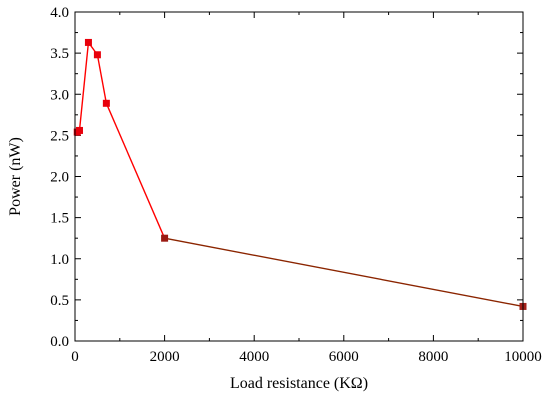 Image resolution: width=550 pixels, height=402 pixels. What do you see at coordinates (254, 357) in the screenshot?
I see `x-tick-label: 4000` at bounding box center [254, 357].